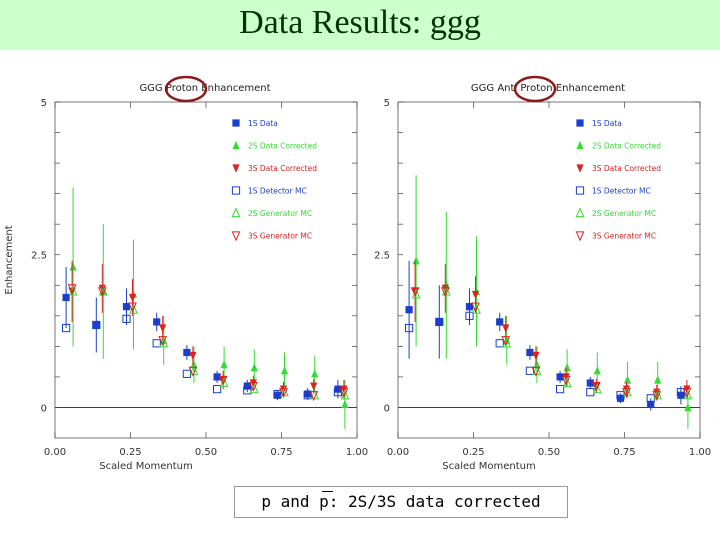 The width and height of the screenshot is (720, 540). I want to click on series-3s-data-corrected, so click(208, 329).